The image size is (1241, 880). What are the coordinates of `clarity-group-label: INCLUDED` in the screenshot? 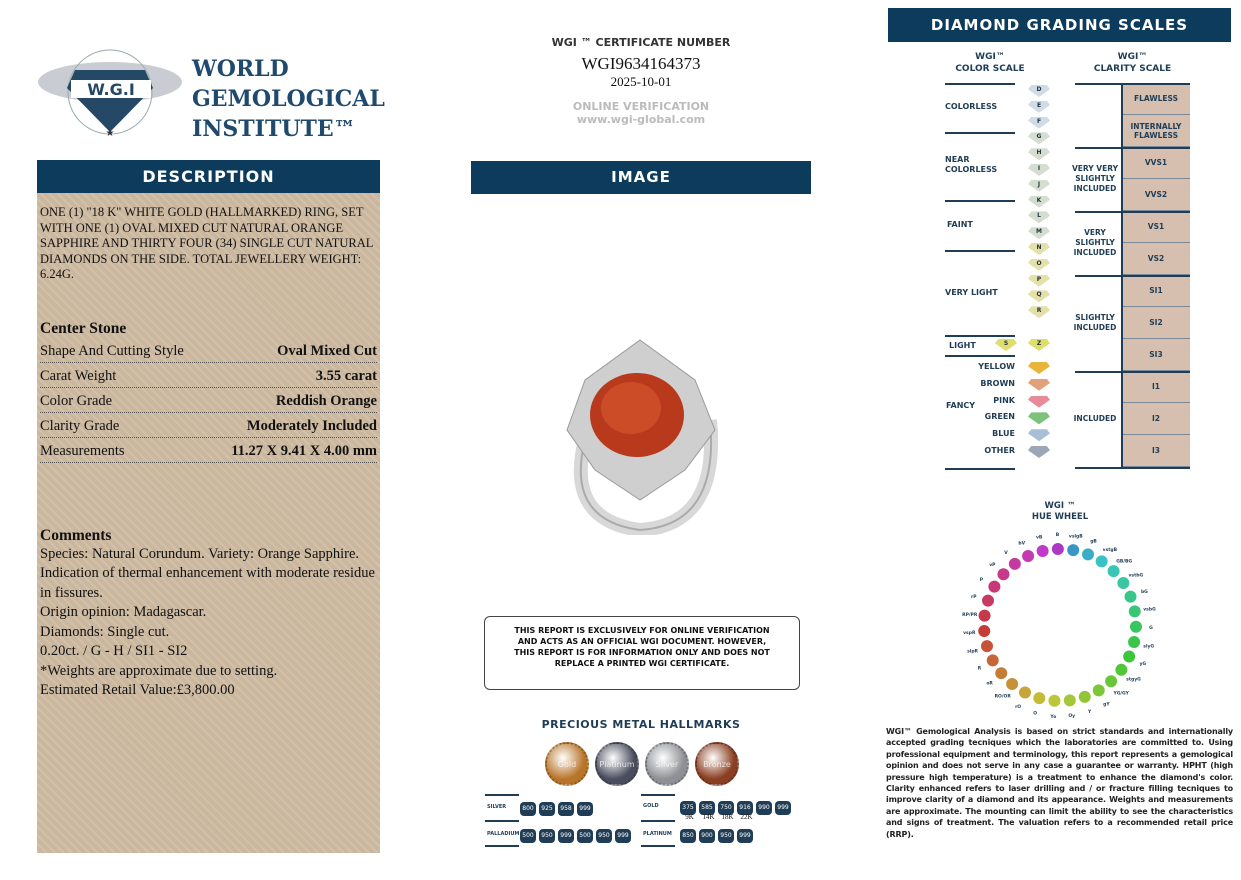 It's located at (1095, 419).